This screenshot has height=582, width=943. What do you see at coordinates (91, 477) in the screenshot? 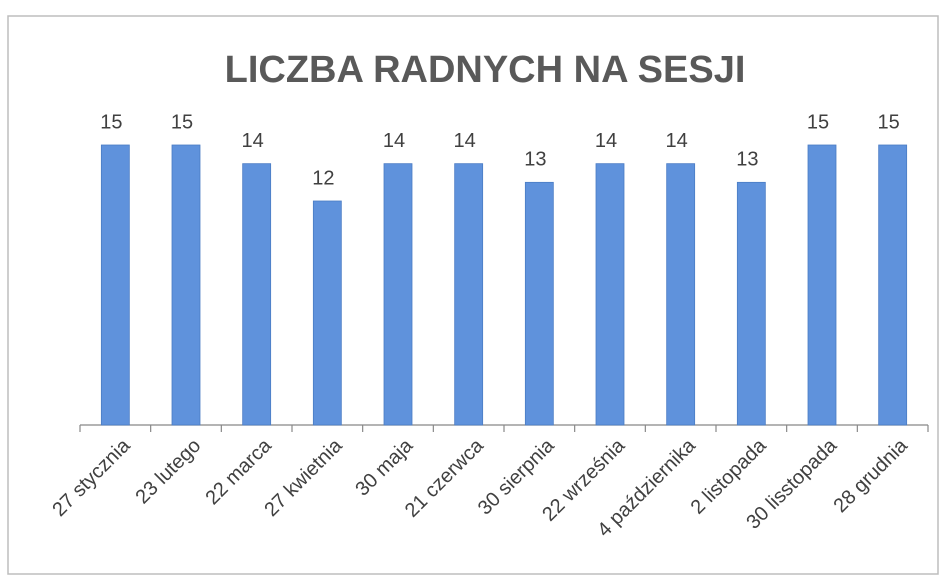
I see `x-tick-label: 27 stycznia` at bounding box center [91, 477].